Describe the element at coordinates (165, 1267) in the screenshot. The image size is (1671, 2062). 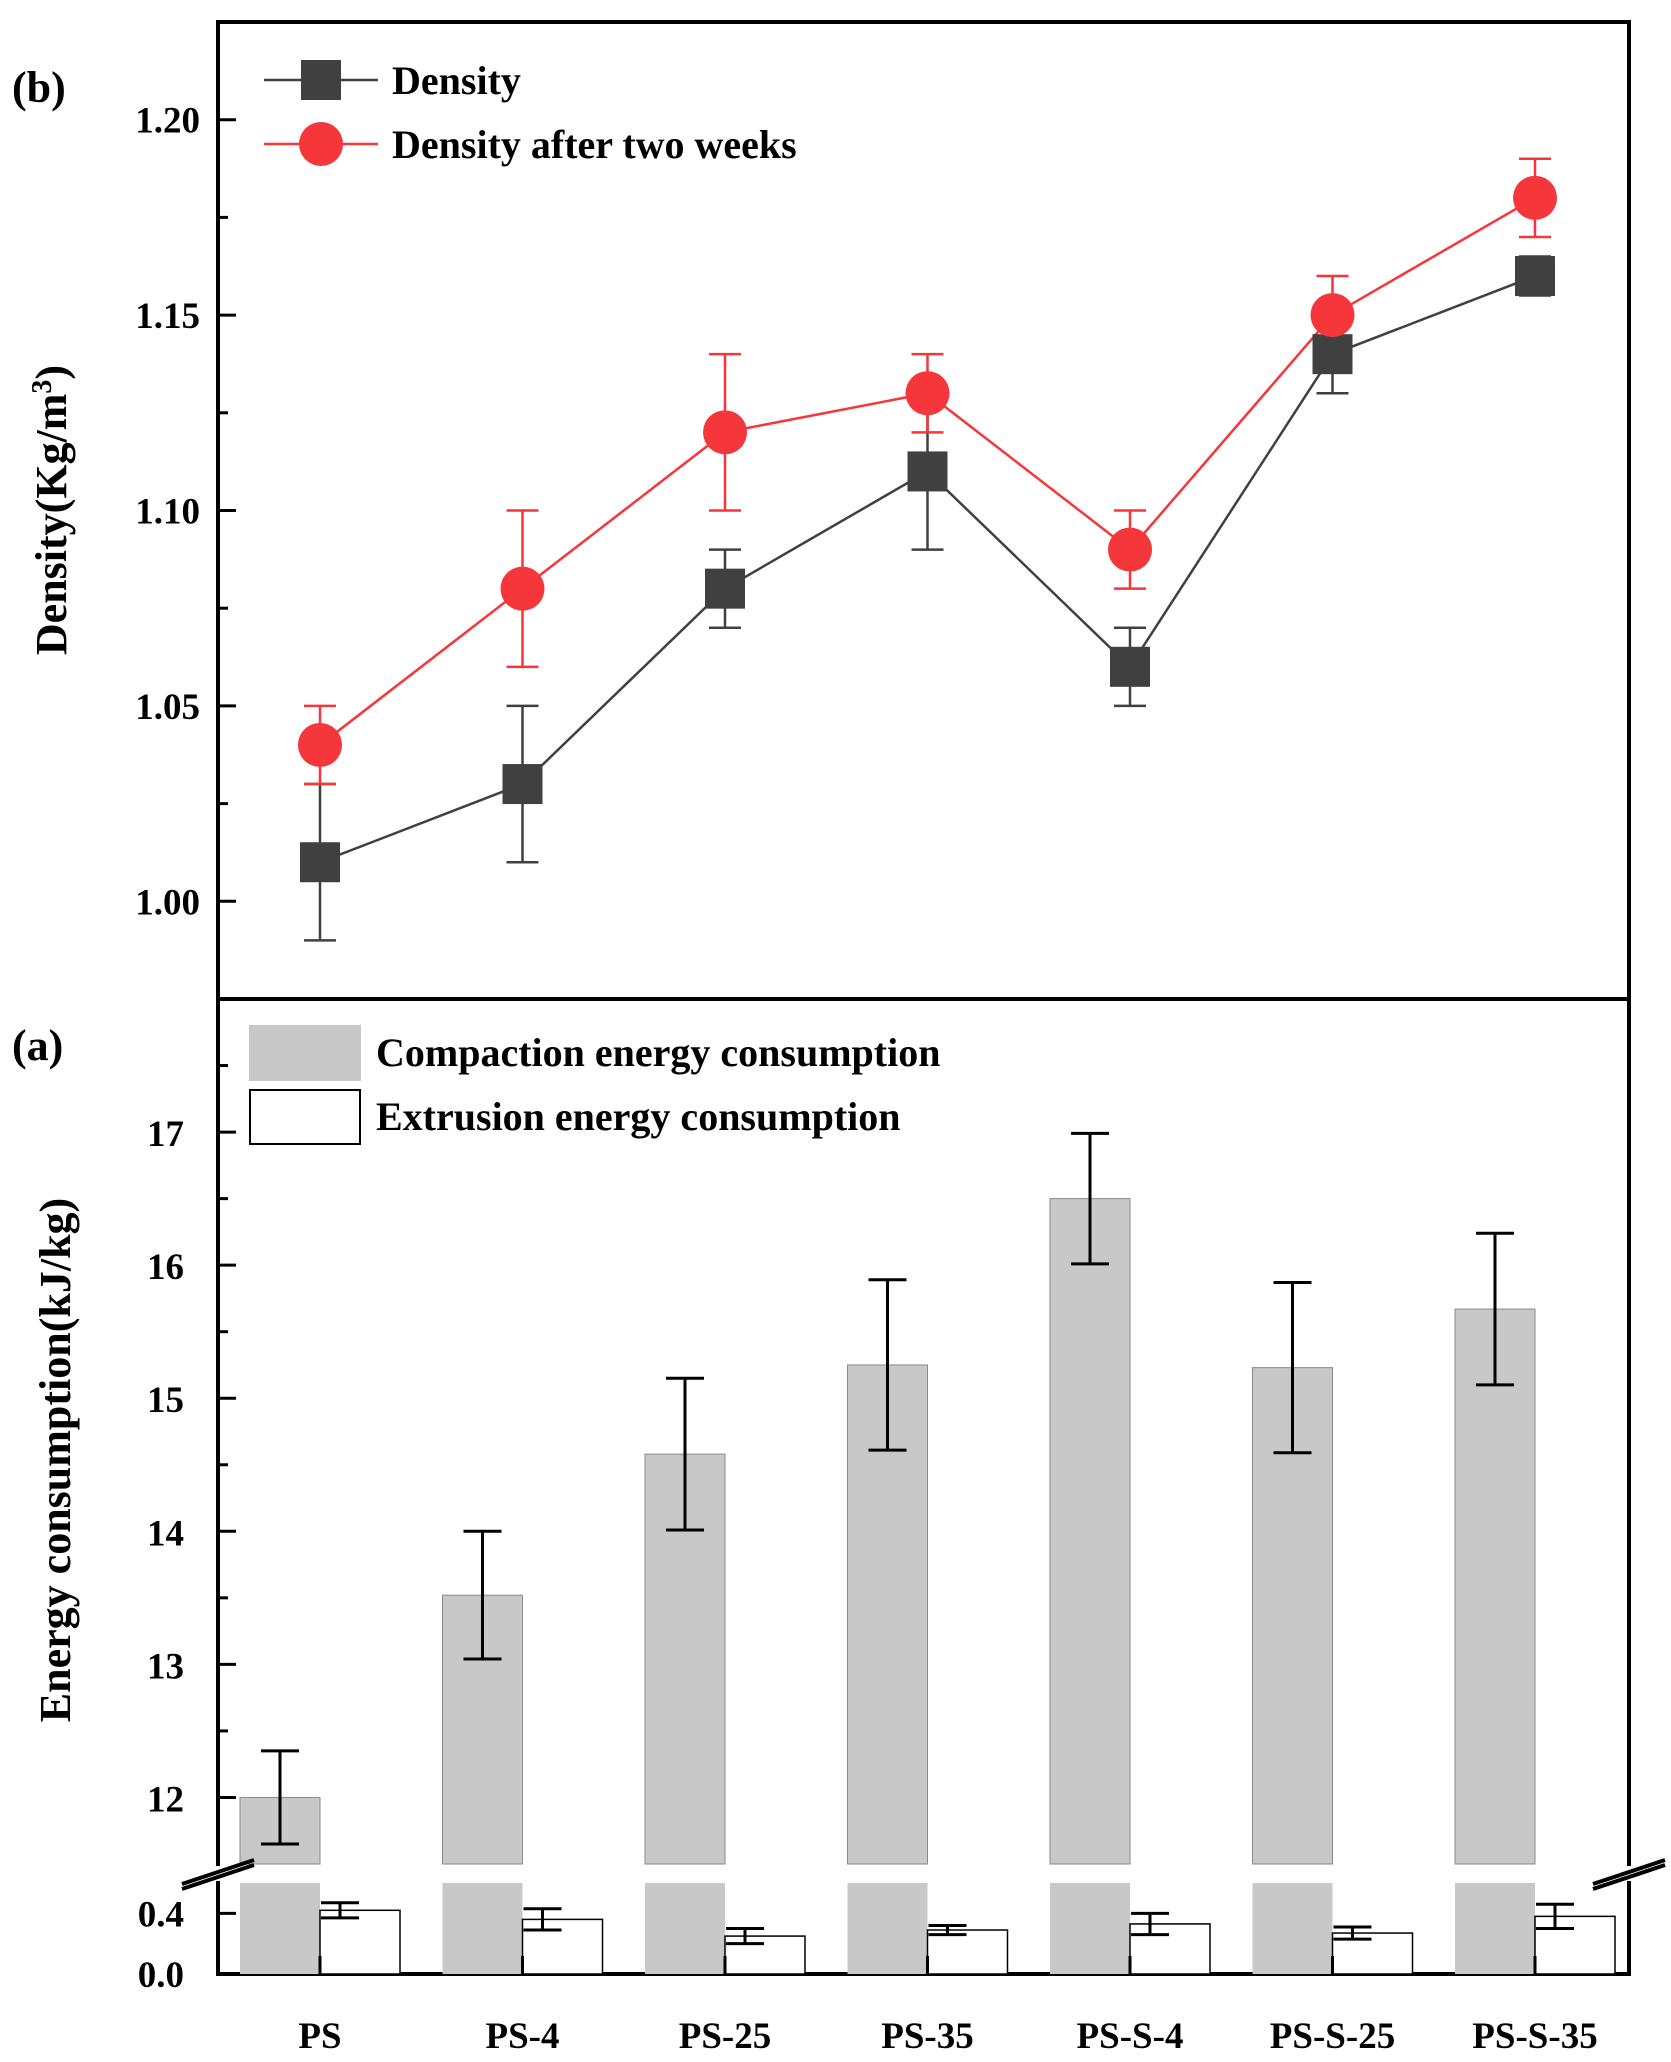
I see `energy-tick-label: 16` at that location.